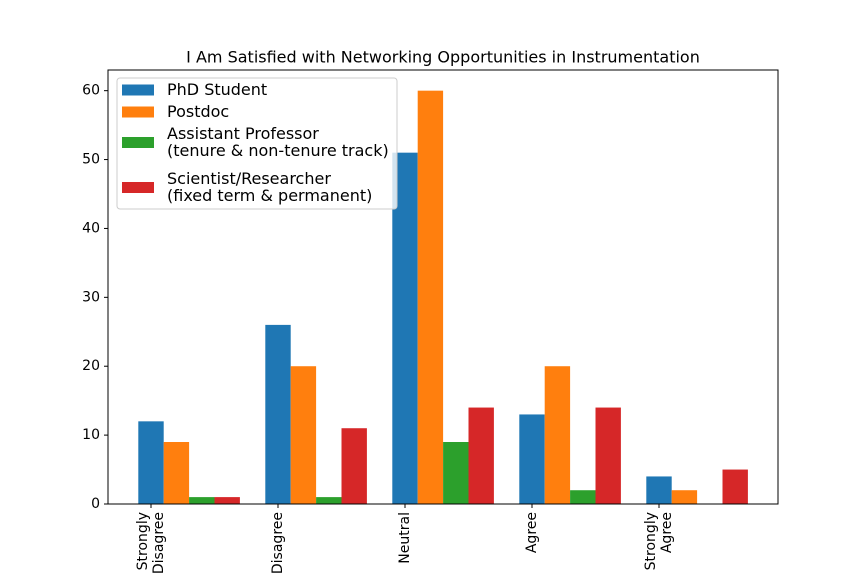 Image resolution: width=864 pixels, height=576 pixels. Describe the element at coordinates (91, 228) in the screenshot. I see `y-tick-label: 40` at that location.